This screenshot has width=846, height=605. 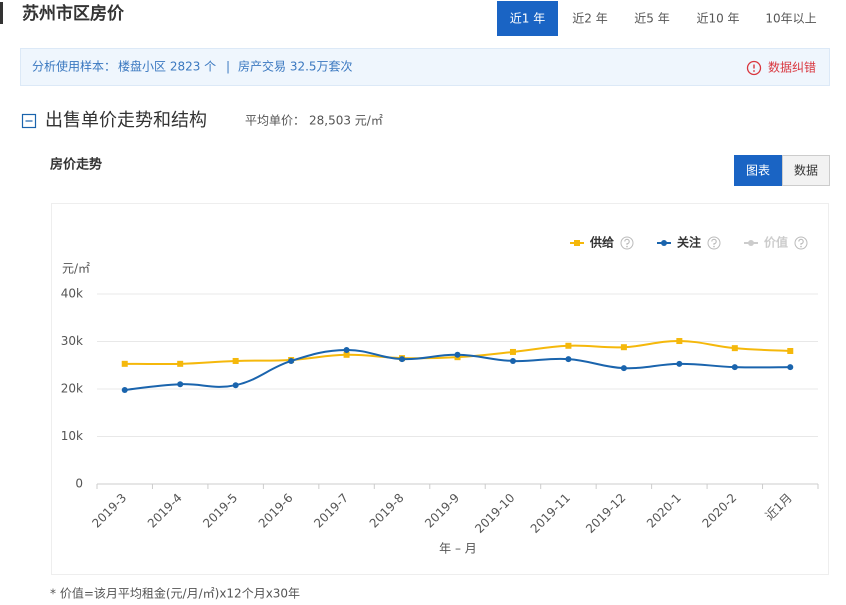 I want to click on toggle: 数据, so click(x=806, y=170).